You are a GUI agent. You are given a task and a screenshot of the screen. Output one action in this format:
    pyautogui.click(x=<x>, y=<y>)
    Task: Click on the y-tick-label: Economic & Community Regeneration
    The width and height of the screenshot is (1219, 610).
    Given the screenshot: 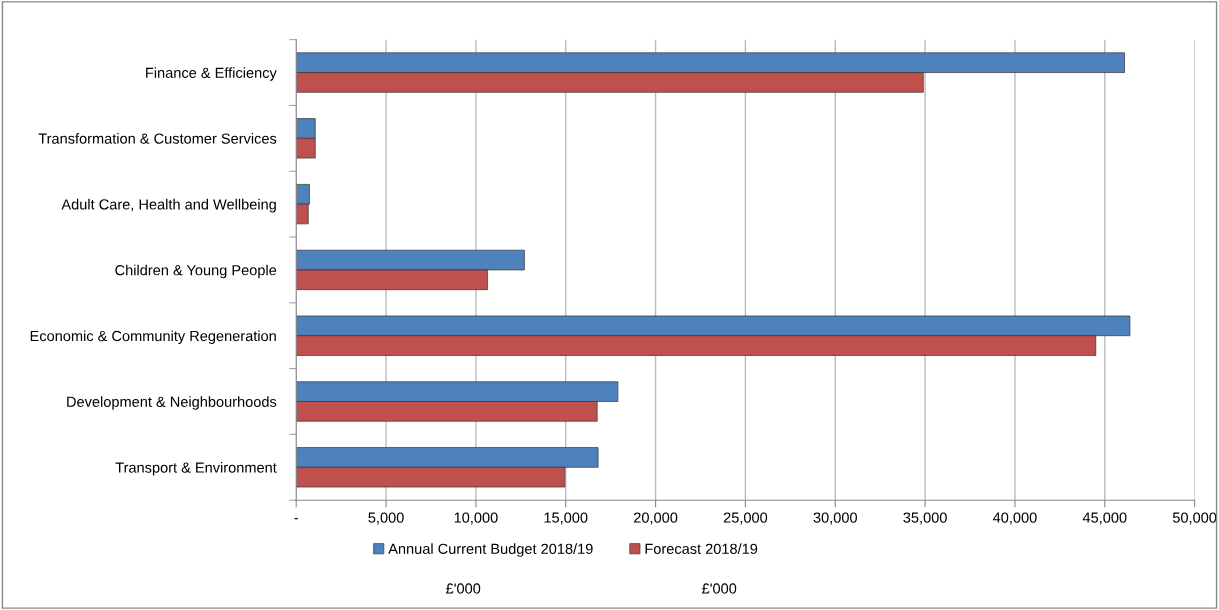 What is the action you would take?
    pyautogui.click(x=153, y=337)
    